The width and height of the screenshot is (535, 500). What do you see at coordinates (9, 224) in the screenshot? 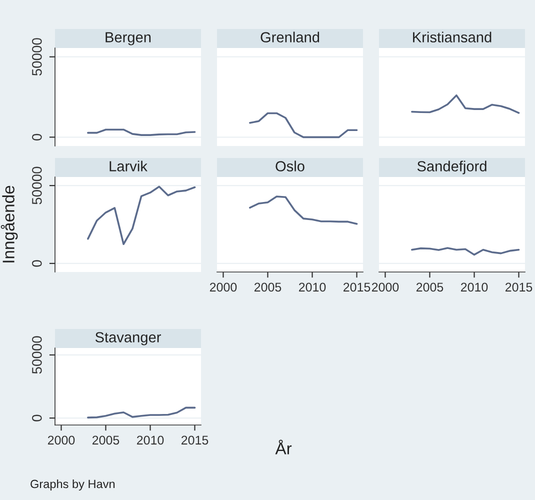
I see `y-axis-title: Inngående` at bounding box center [9, 224].